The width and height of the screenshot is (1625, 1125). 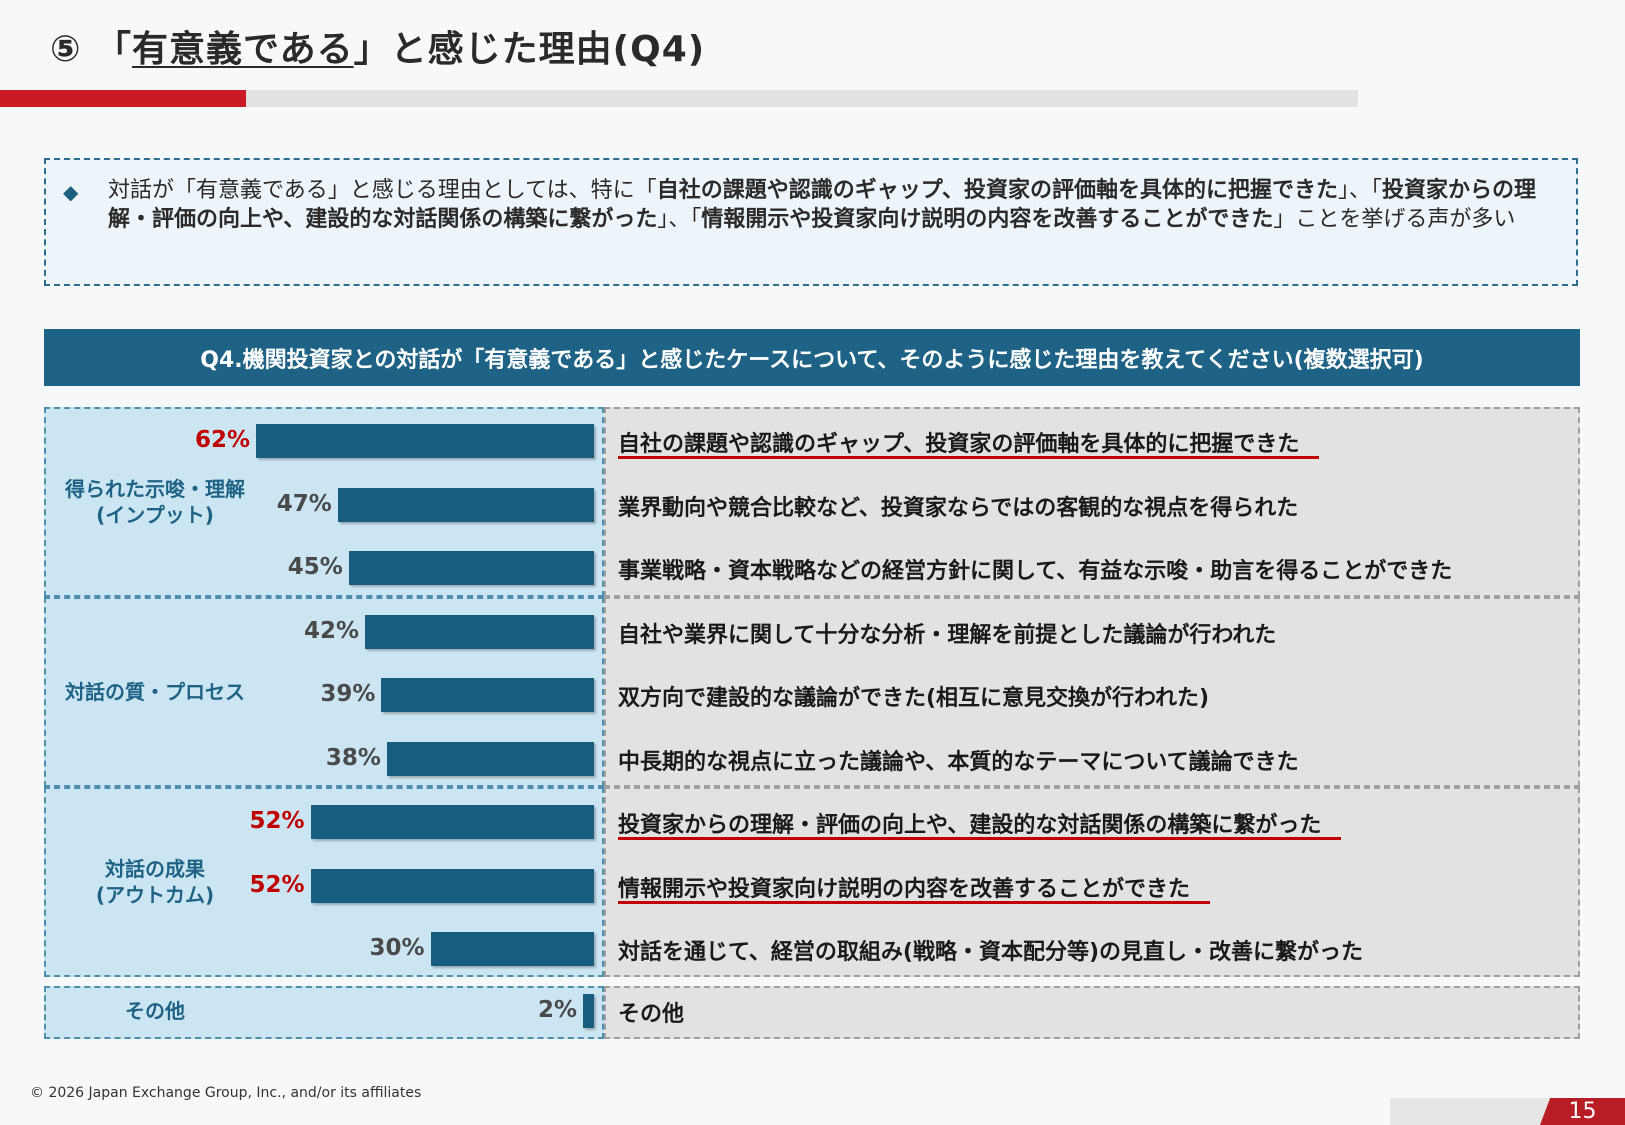 I want to click on category-label: 情報開示や投資家向け説明の内容を改善することができた, so click(x=904, y=889).